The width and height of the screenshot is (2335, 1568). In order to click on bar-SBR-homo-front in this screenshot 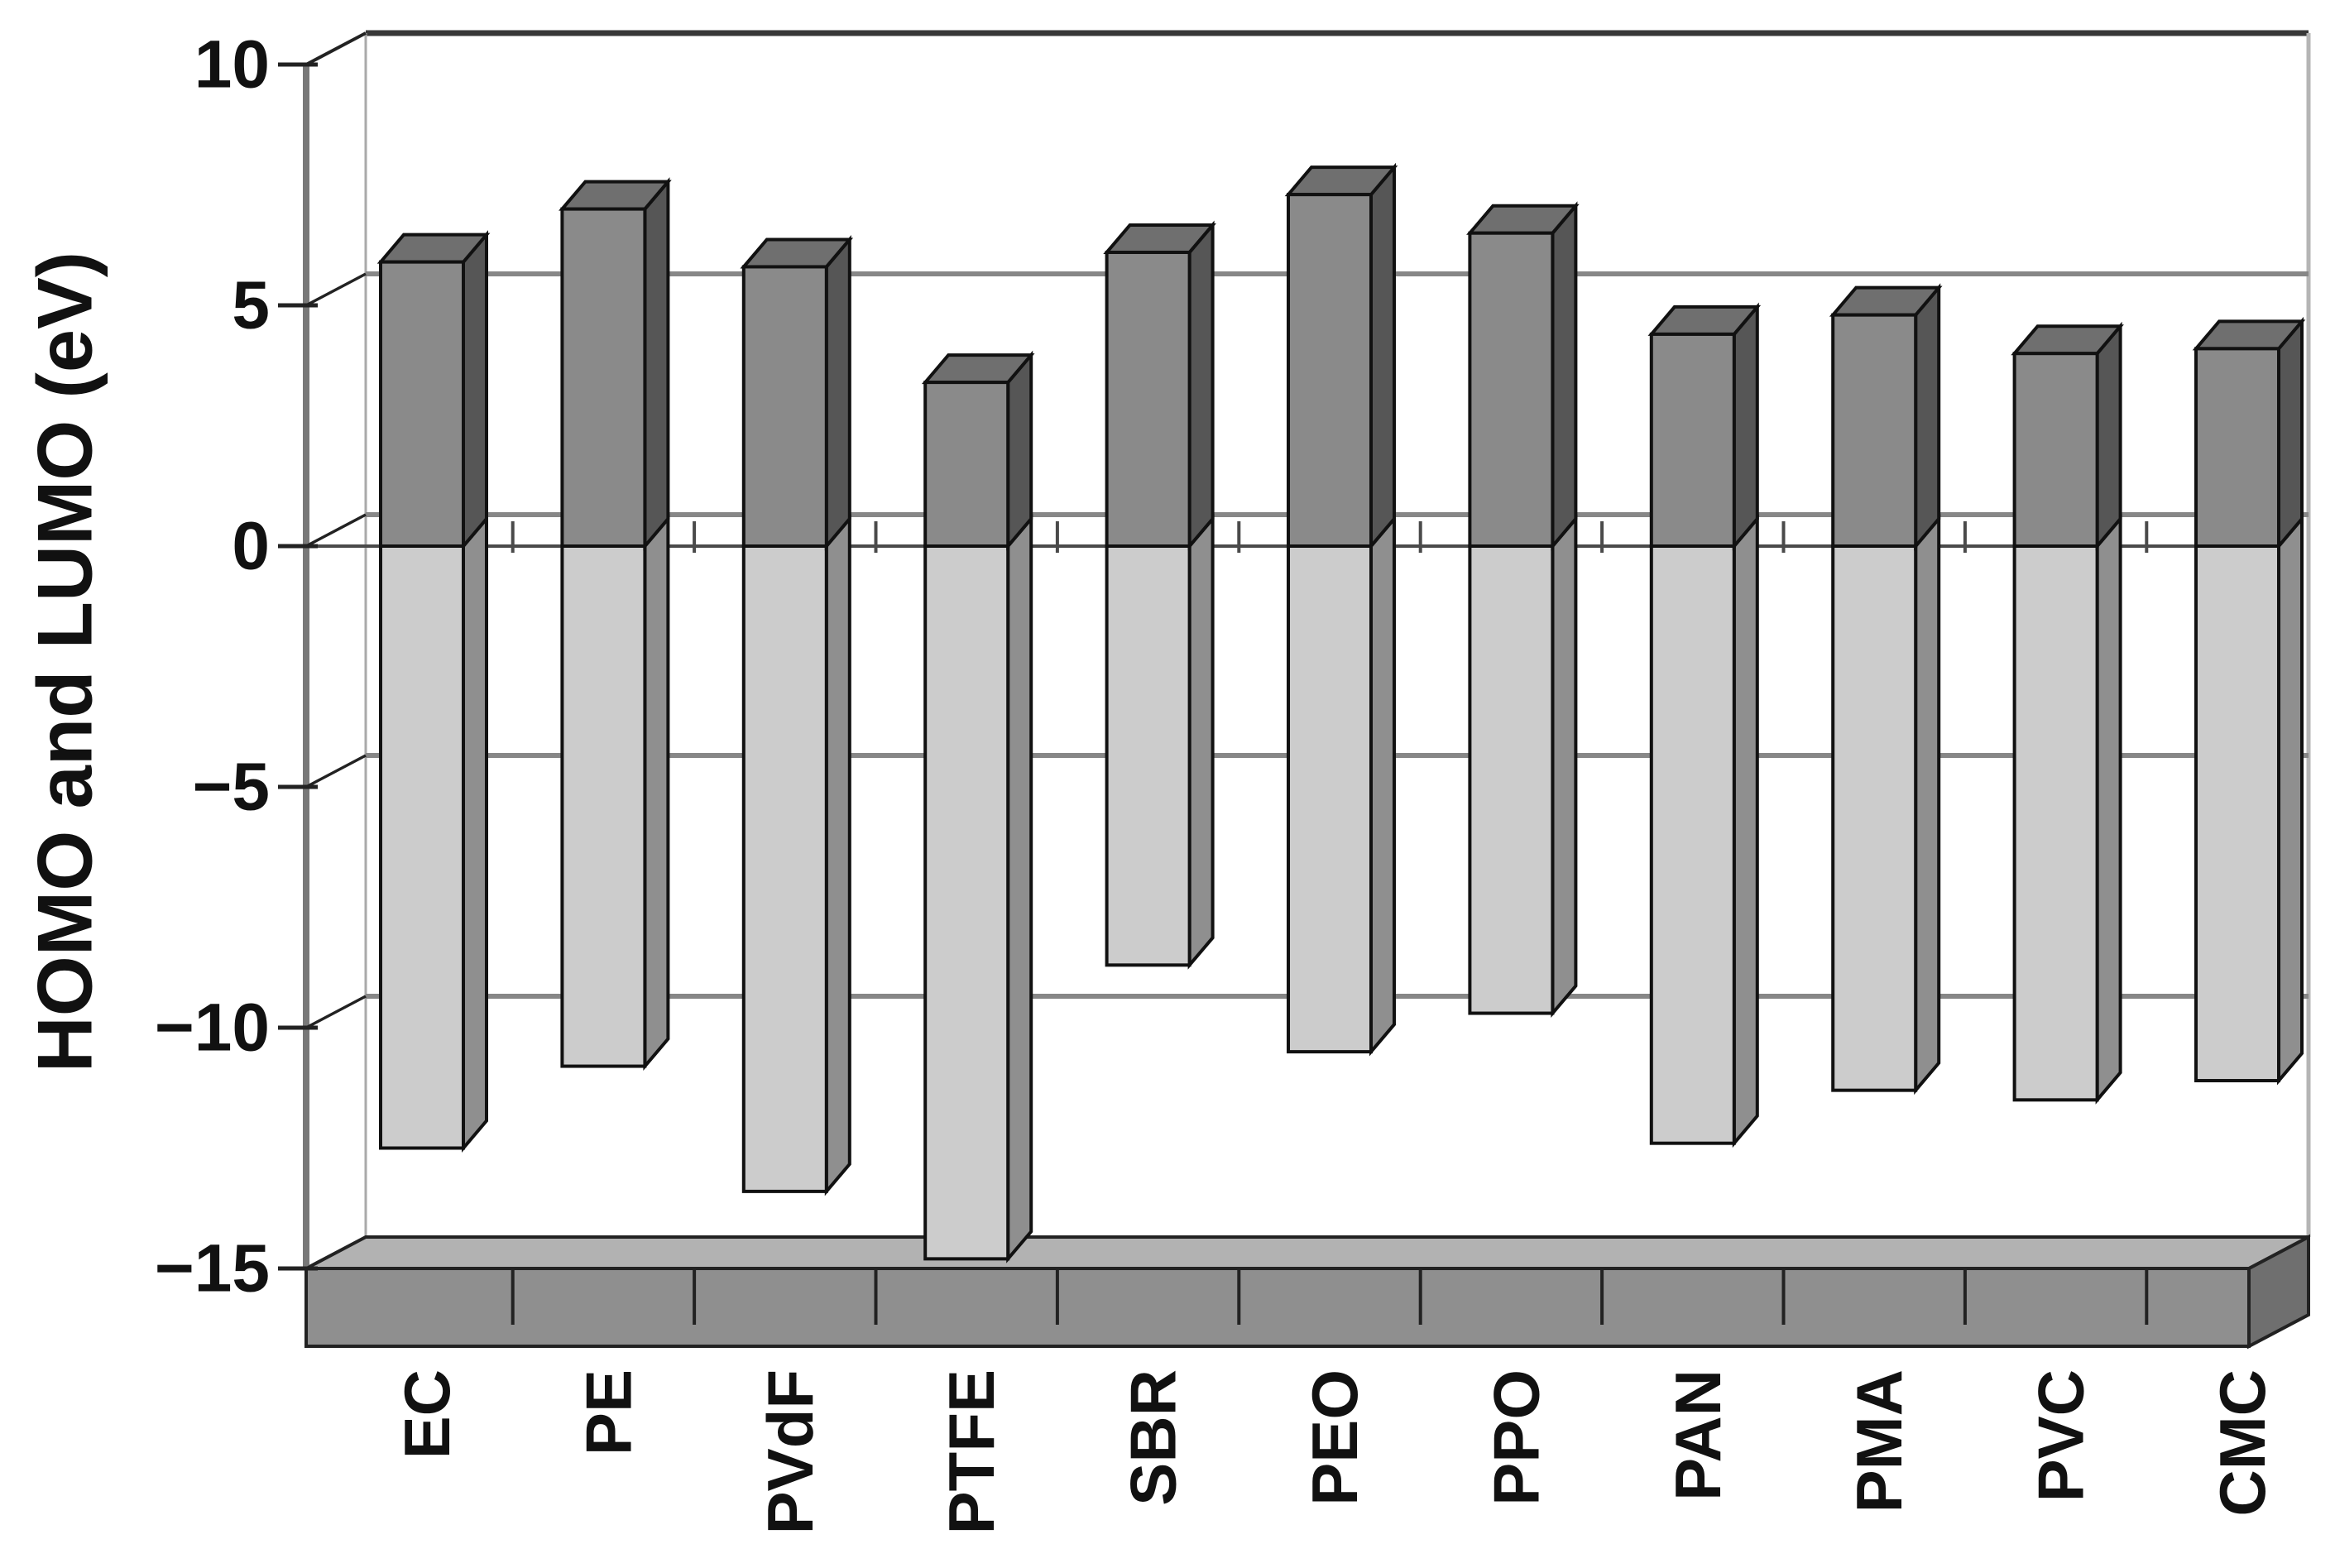, I will do `click(1148, 756)`.